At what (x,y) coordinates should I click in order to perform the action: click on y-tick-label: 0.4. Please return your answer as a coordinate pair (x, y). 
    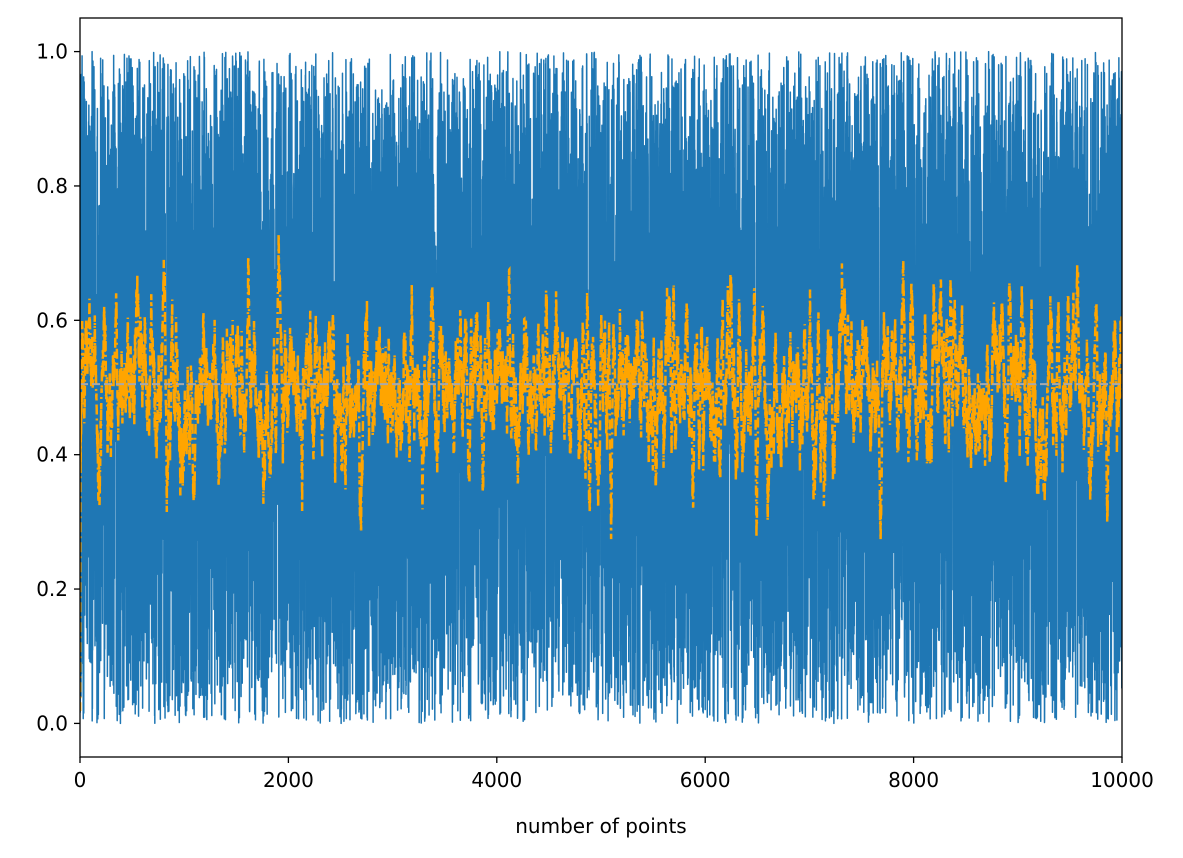
    Looking at the image, I should click on (52, 455).